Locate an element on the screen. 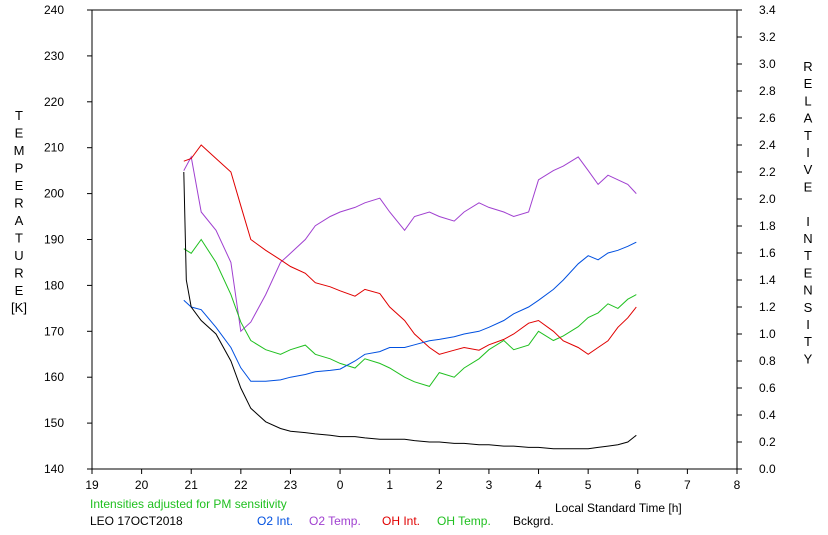 Image resolution: width=828 pixels, height=535 pixels. annotation-text: Intensities adjusted for PM sensitivity is located at coordinates (188, 504).